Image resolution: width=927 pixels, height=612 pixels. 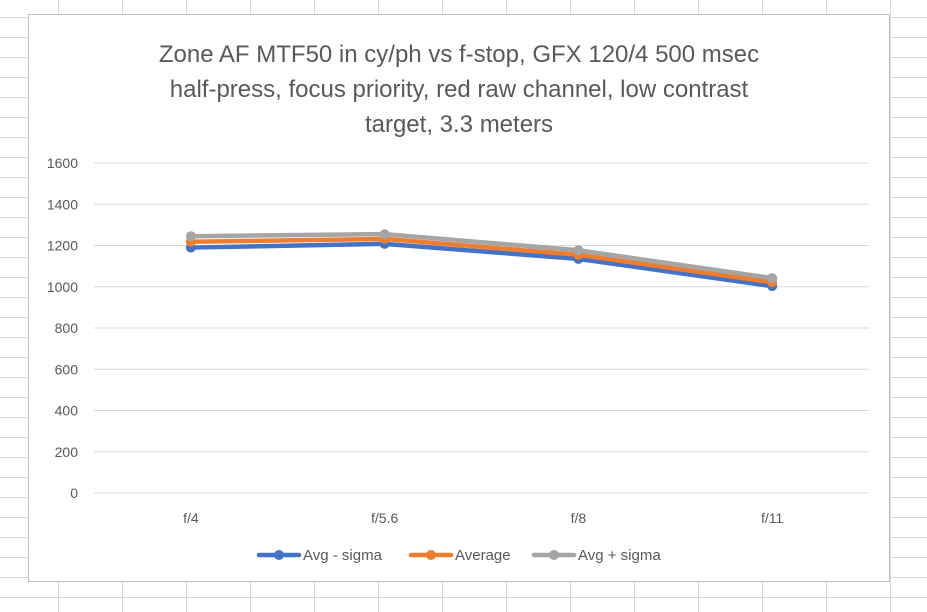 I want to click on y-tick-label: 200, so click(x=67, y=452).